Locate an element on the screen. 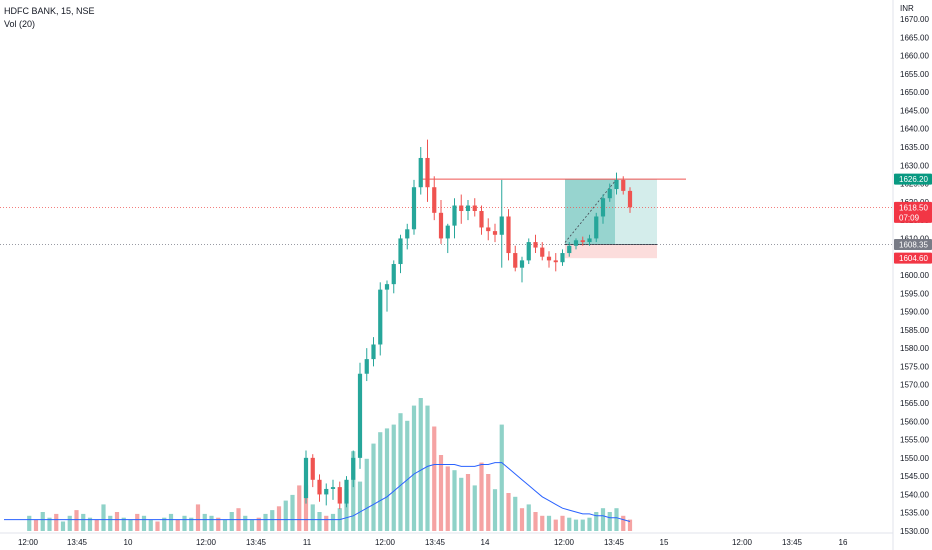 This screenshot has height=550, width=932. price-tick-label: 1535.00 is located at coordinates (914, 513).